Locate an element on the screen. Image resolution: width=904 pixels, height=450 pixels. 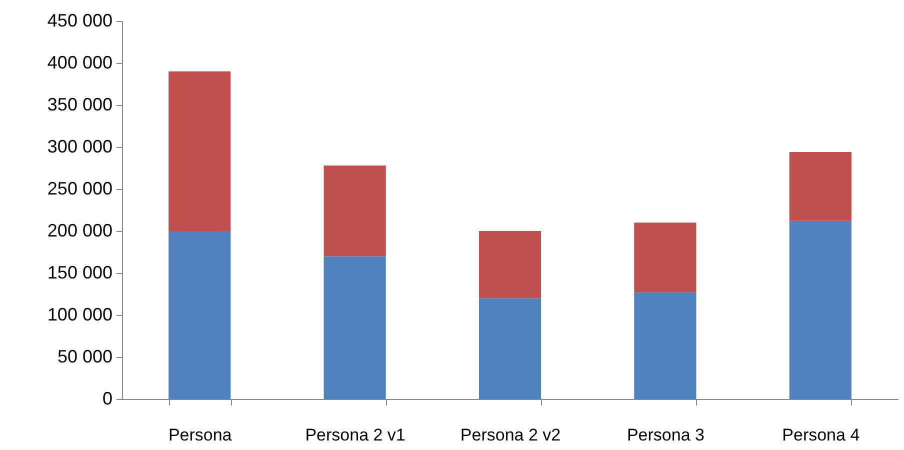
y-tick-label: 250 000 is located at coordinates (79, 188).